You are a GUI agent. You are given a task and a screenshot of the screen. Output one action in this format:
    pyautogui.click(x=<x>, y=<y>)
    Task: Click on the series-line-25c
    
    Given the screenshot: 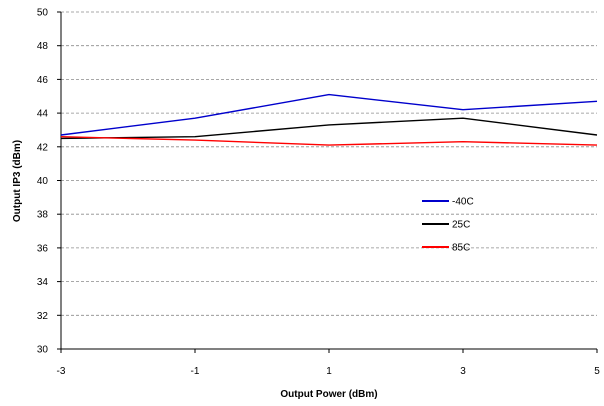 What is the action you would take?
    pyautogui.click(x=329, y=128)
    